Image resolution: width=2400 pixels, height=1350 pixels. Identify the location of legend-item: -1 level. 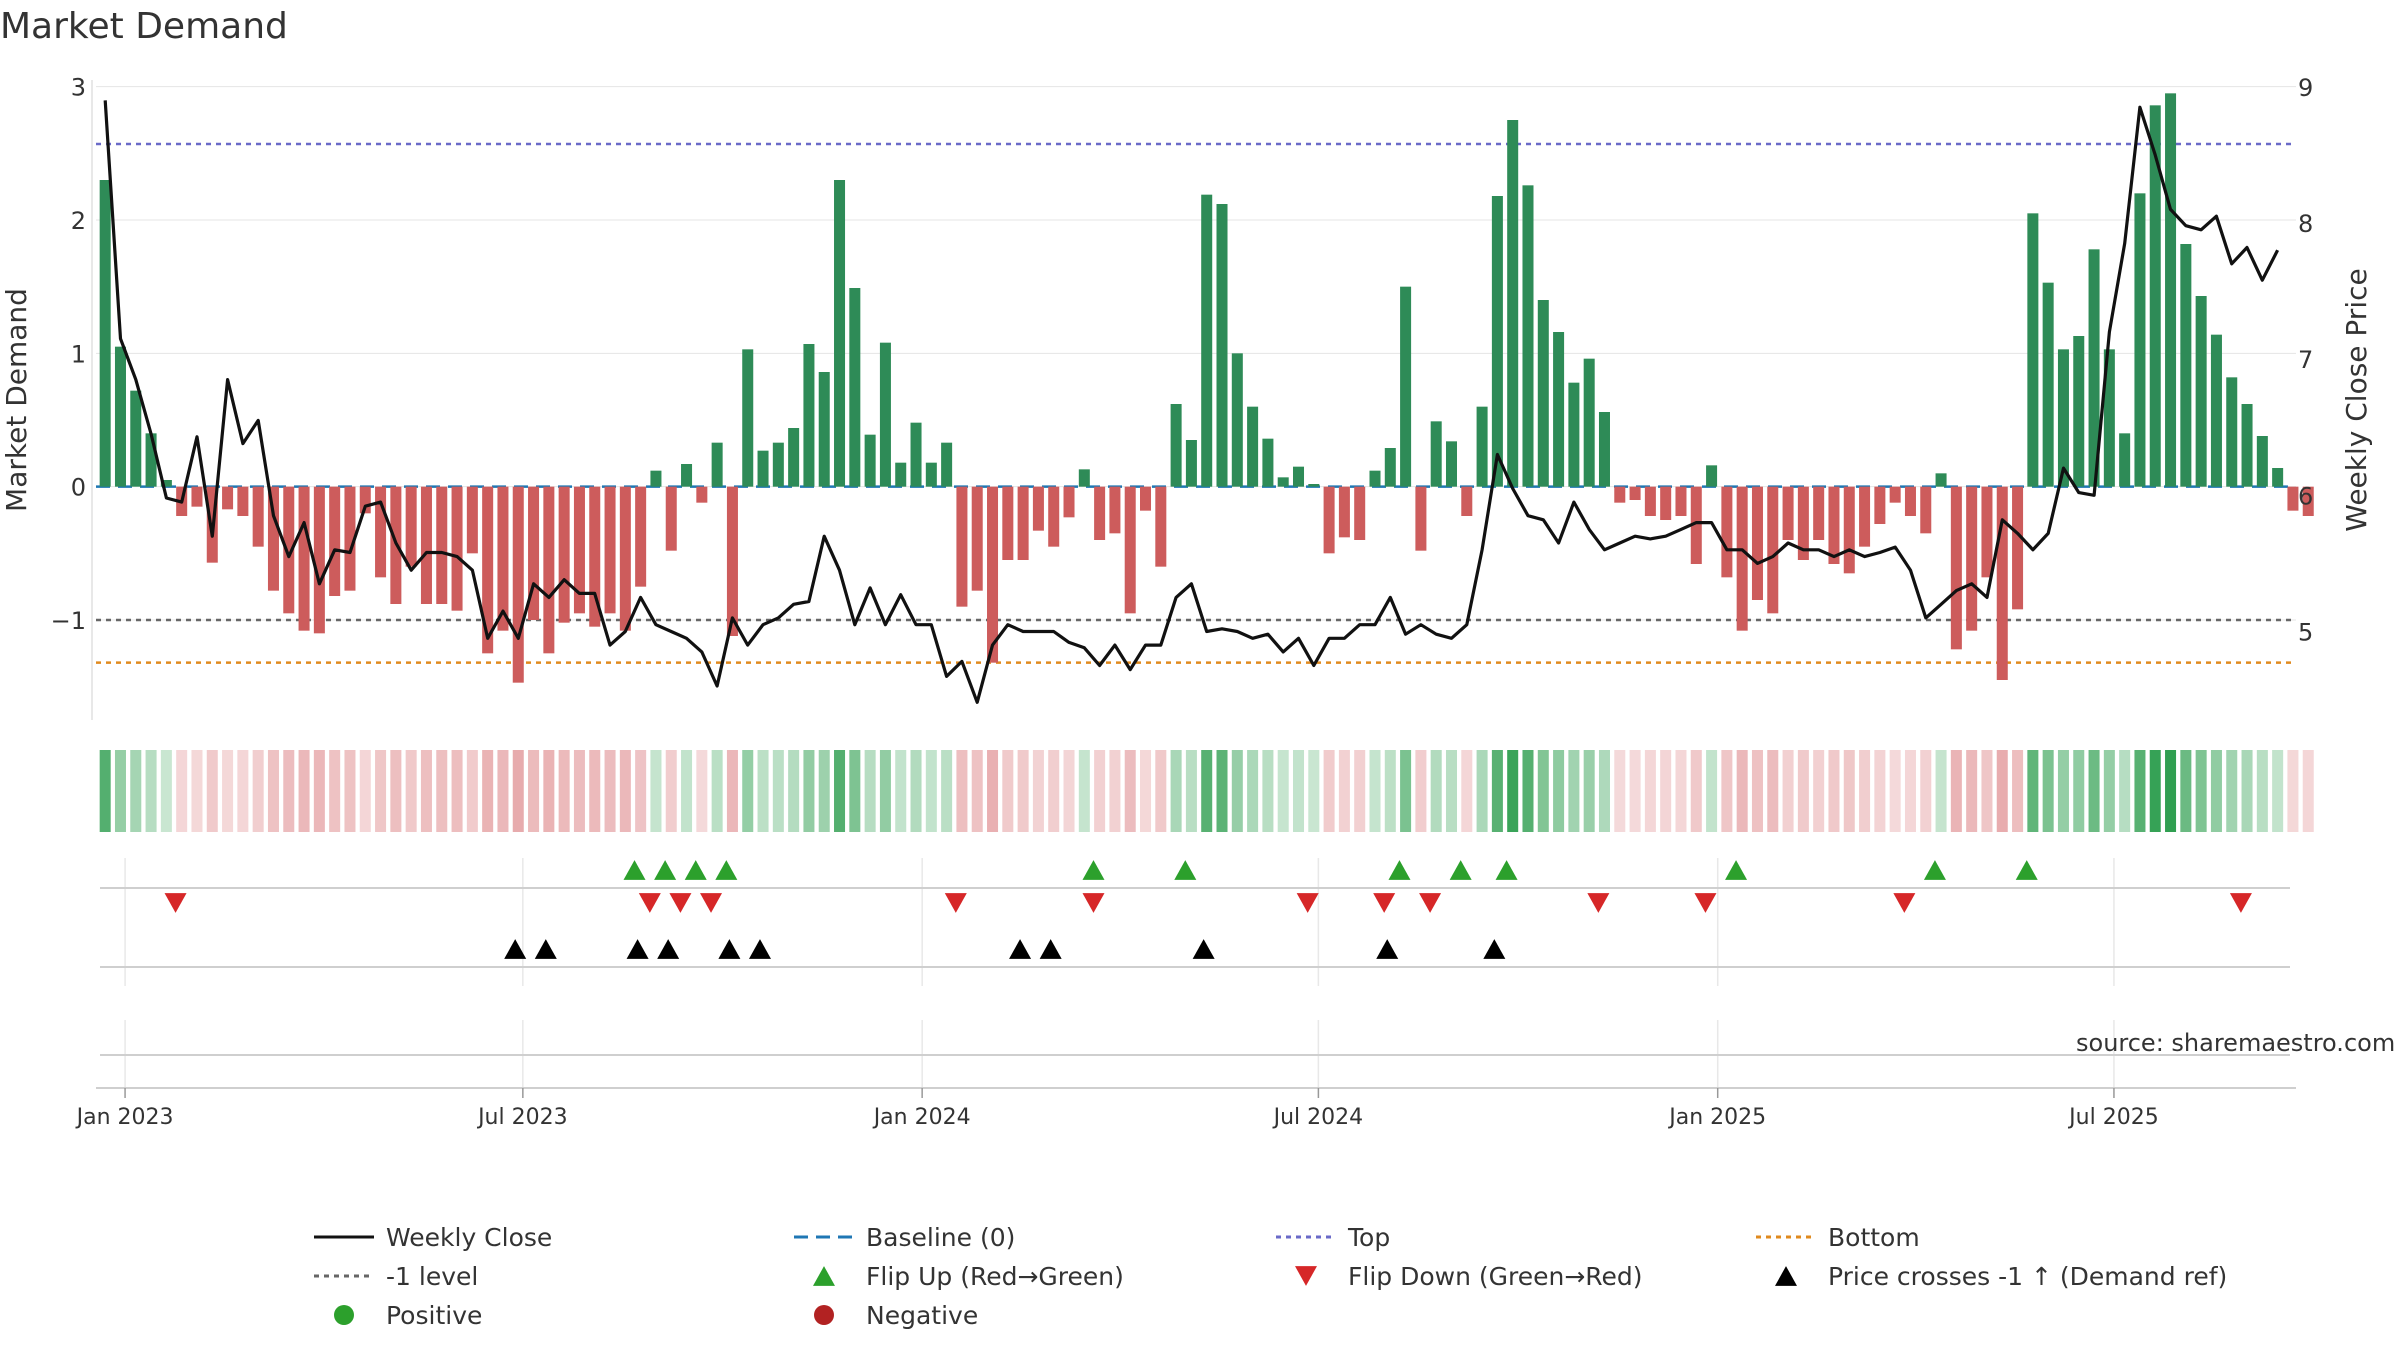
(396, 1276).